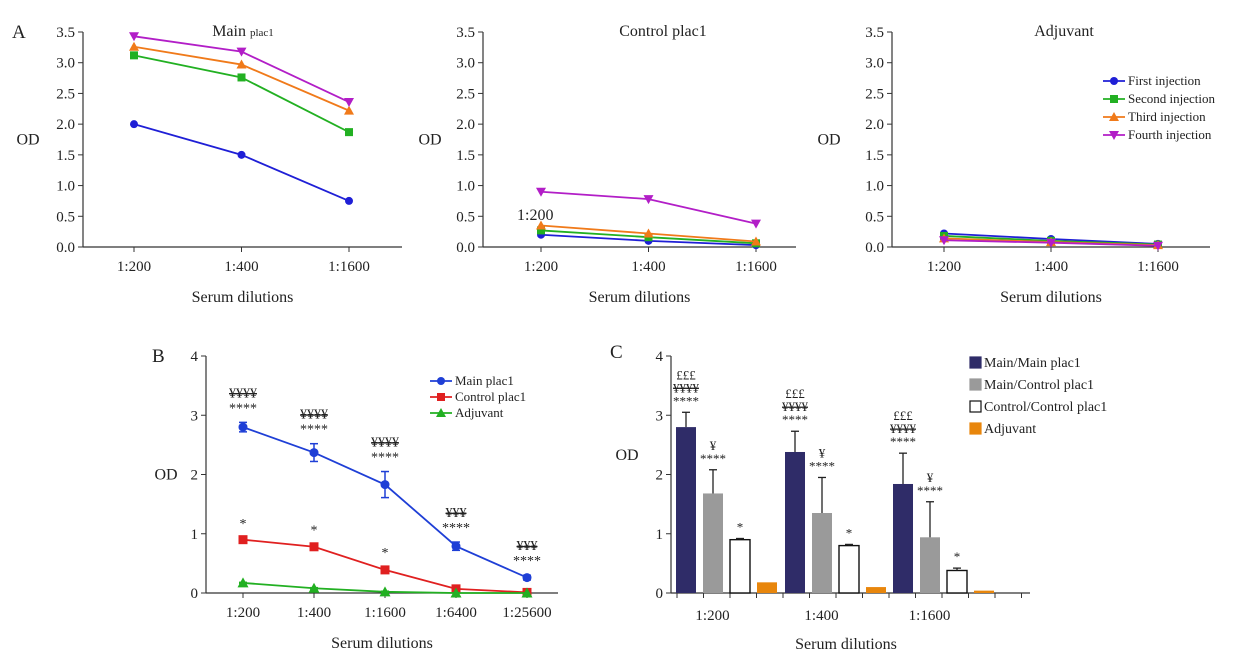 The image size is (1237, 651). I want to click on legend-label: Second injection, so click(1172, 98).